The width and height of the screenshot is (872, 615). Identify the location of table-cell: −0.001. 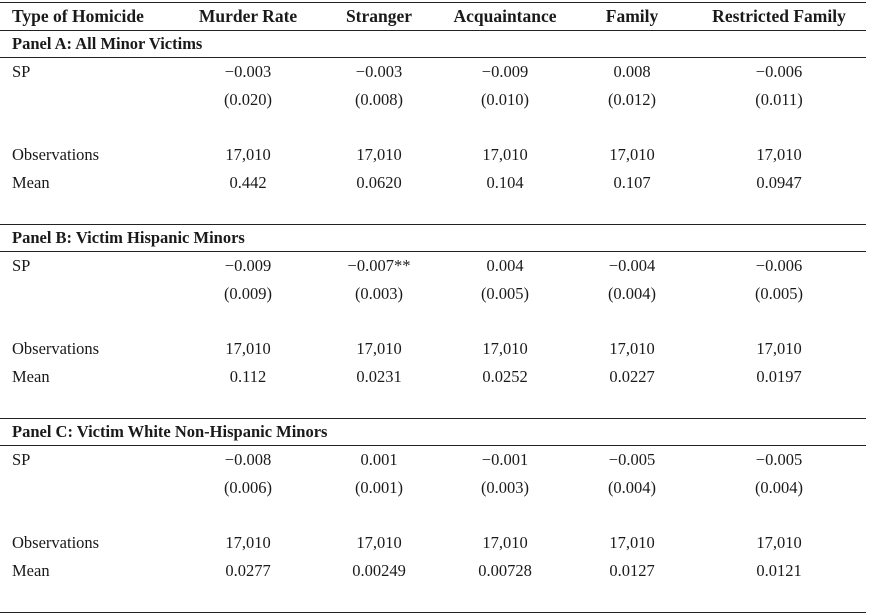
(505, 459).